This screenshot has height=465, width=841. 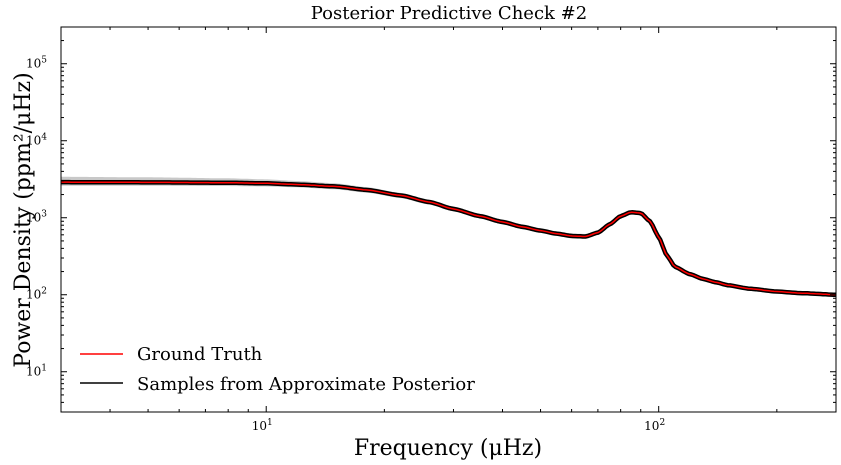 I want to click on y-axis-label: Power Density (ppm²/μHz), so click(x=23, y=219).